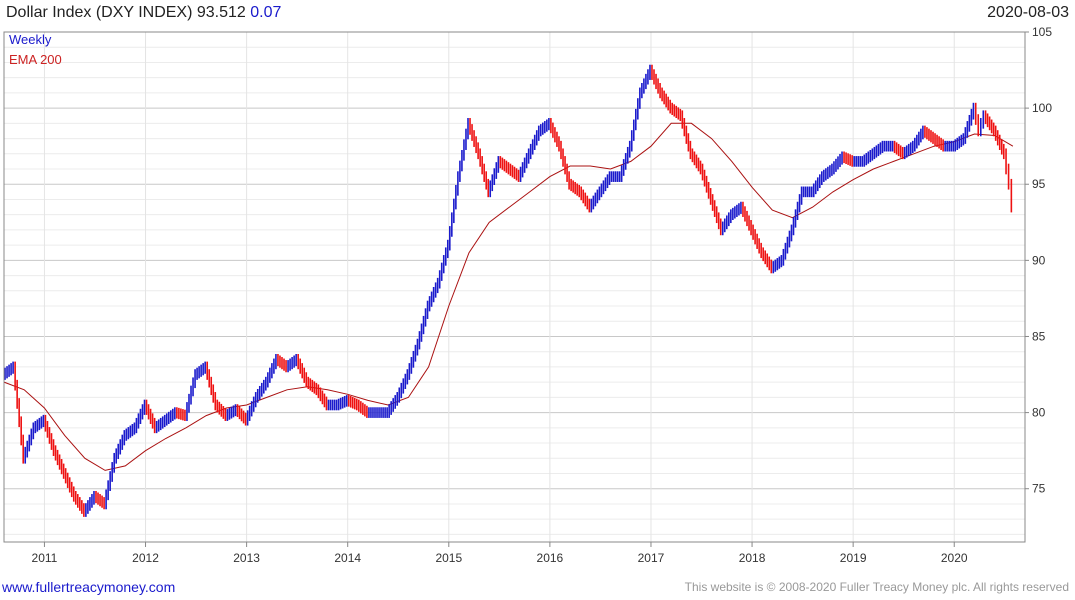 The height and width of the screenshot is (600, 1075). What do you see at coordinates (550, 558) in the screenshot?
I see `x-tick-label: 2016` at bounding box center [550, 558].